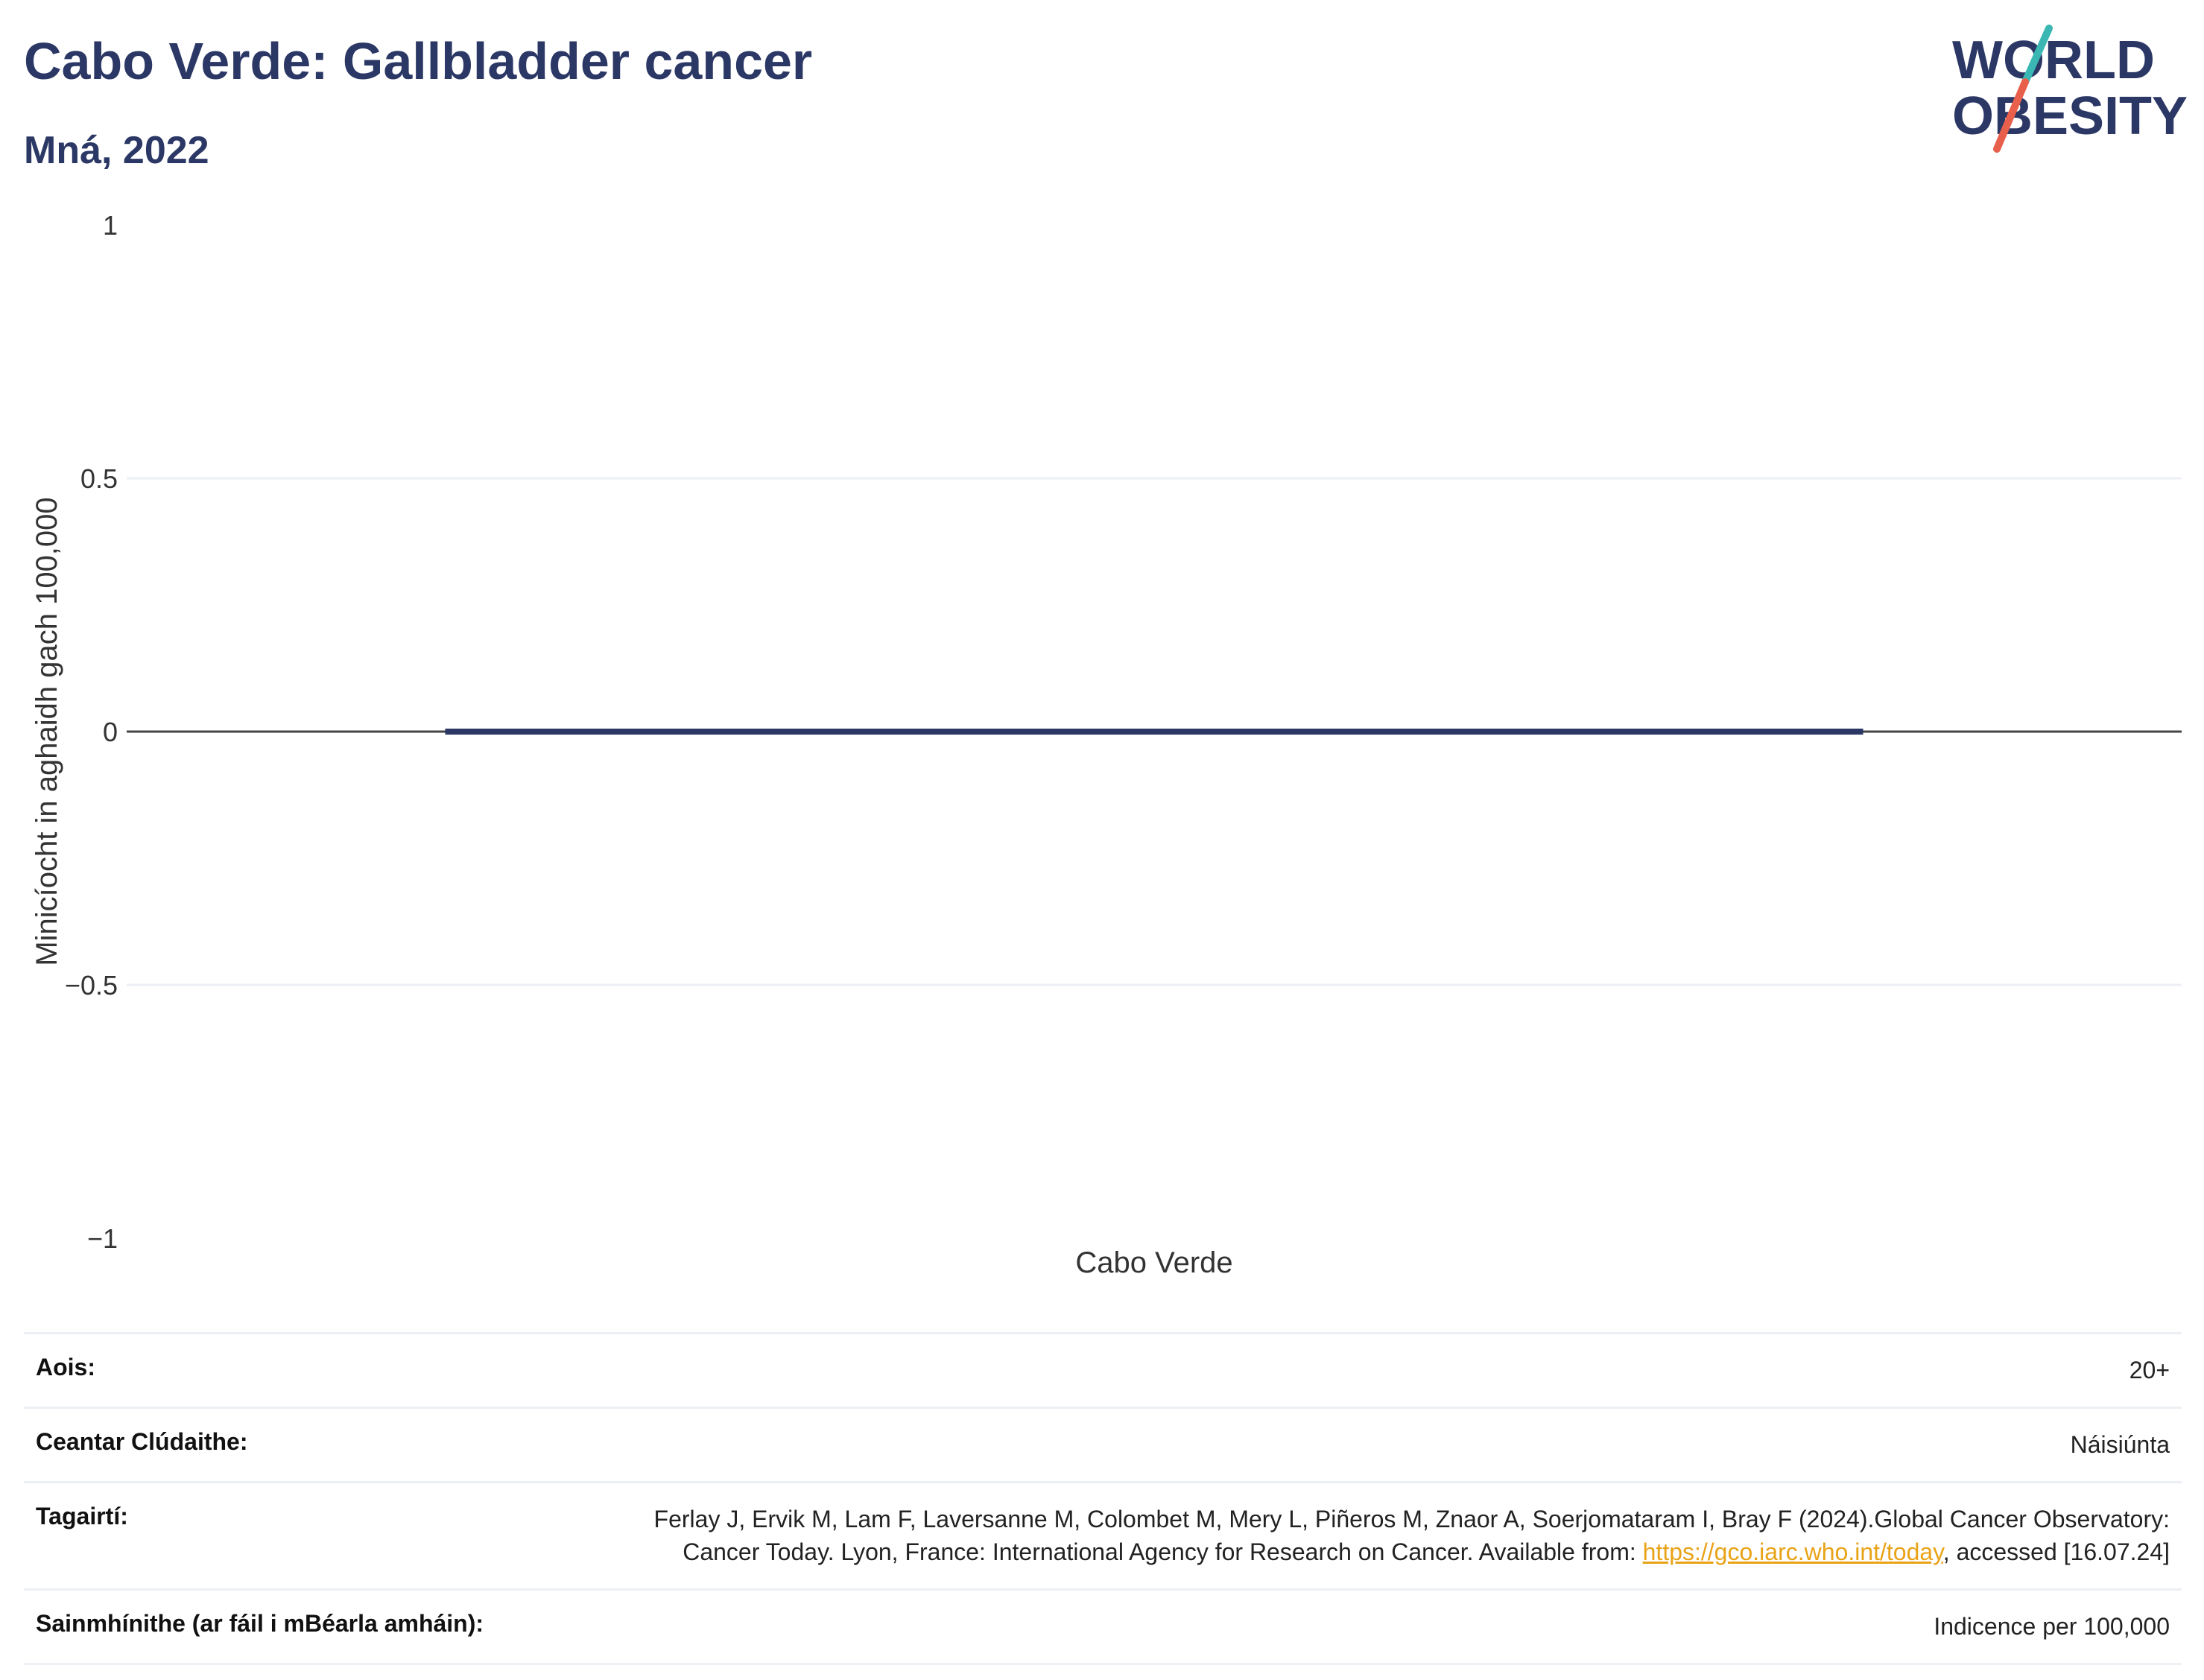 The width and height of the screenshot is (2204, 1680). What do you see at coordinates (82, 1516) in the screenshot?
I see `info-label: Tagairtí:` at bounding box center [82, 1516].